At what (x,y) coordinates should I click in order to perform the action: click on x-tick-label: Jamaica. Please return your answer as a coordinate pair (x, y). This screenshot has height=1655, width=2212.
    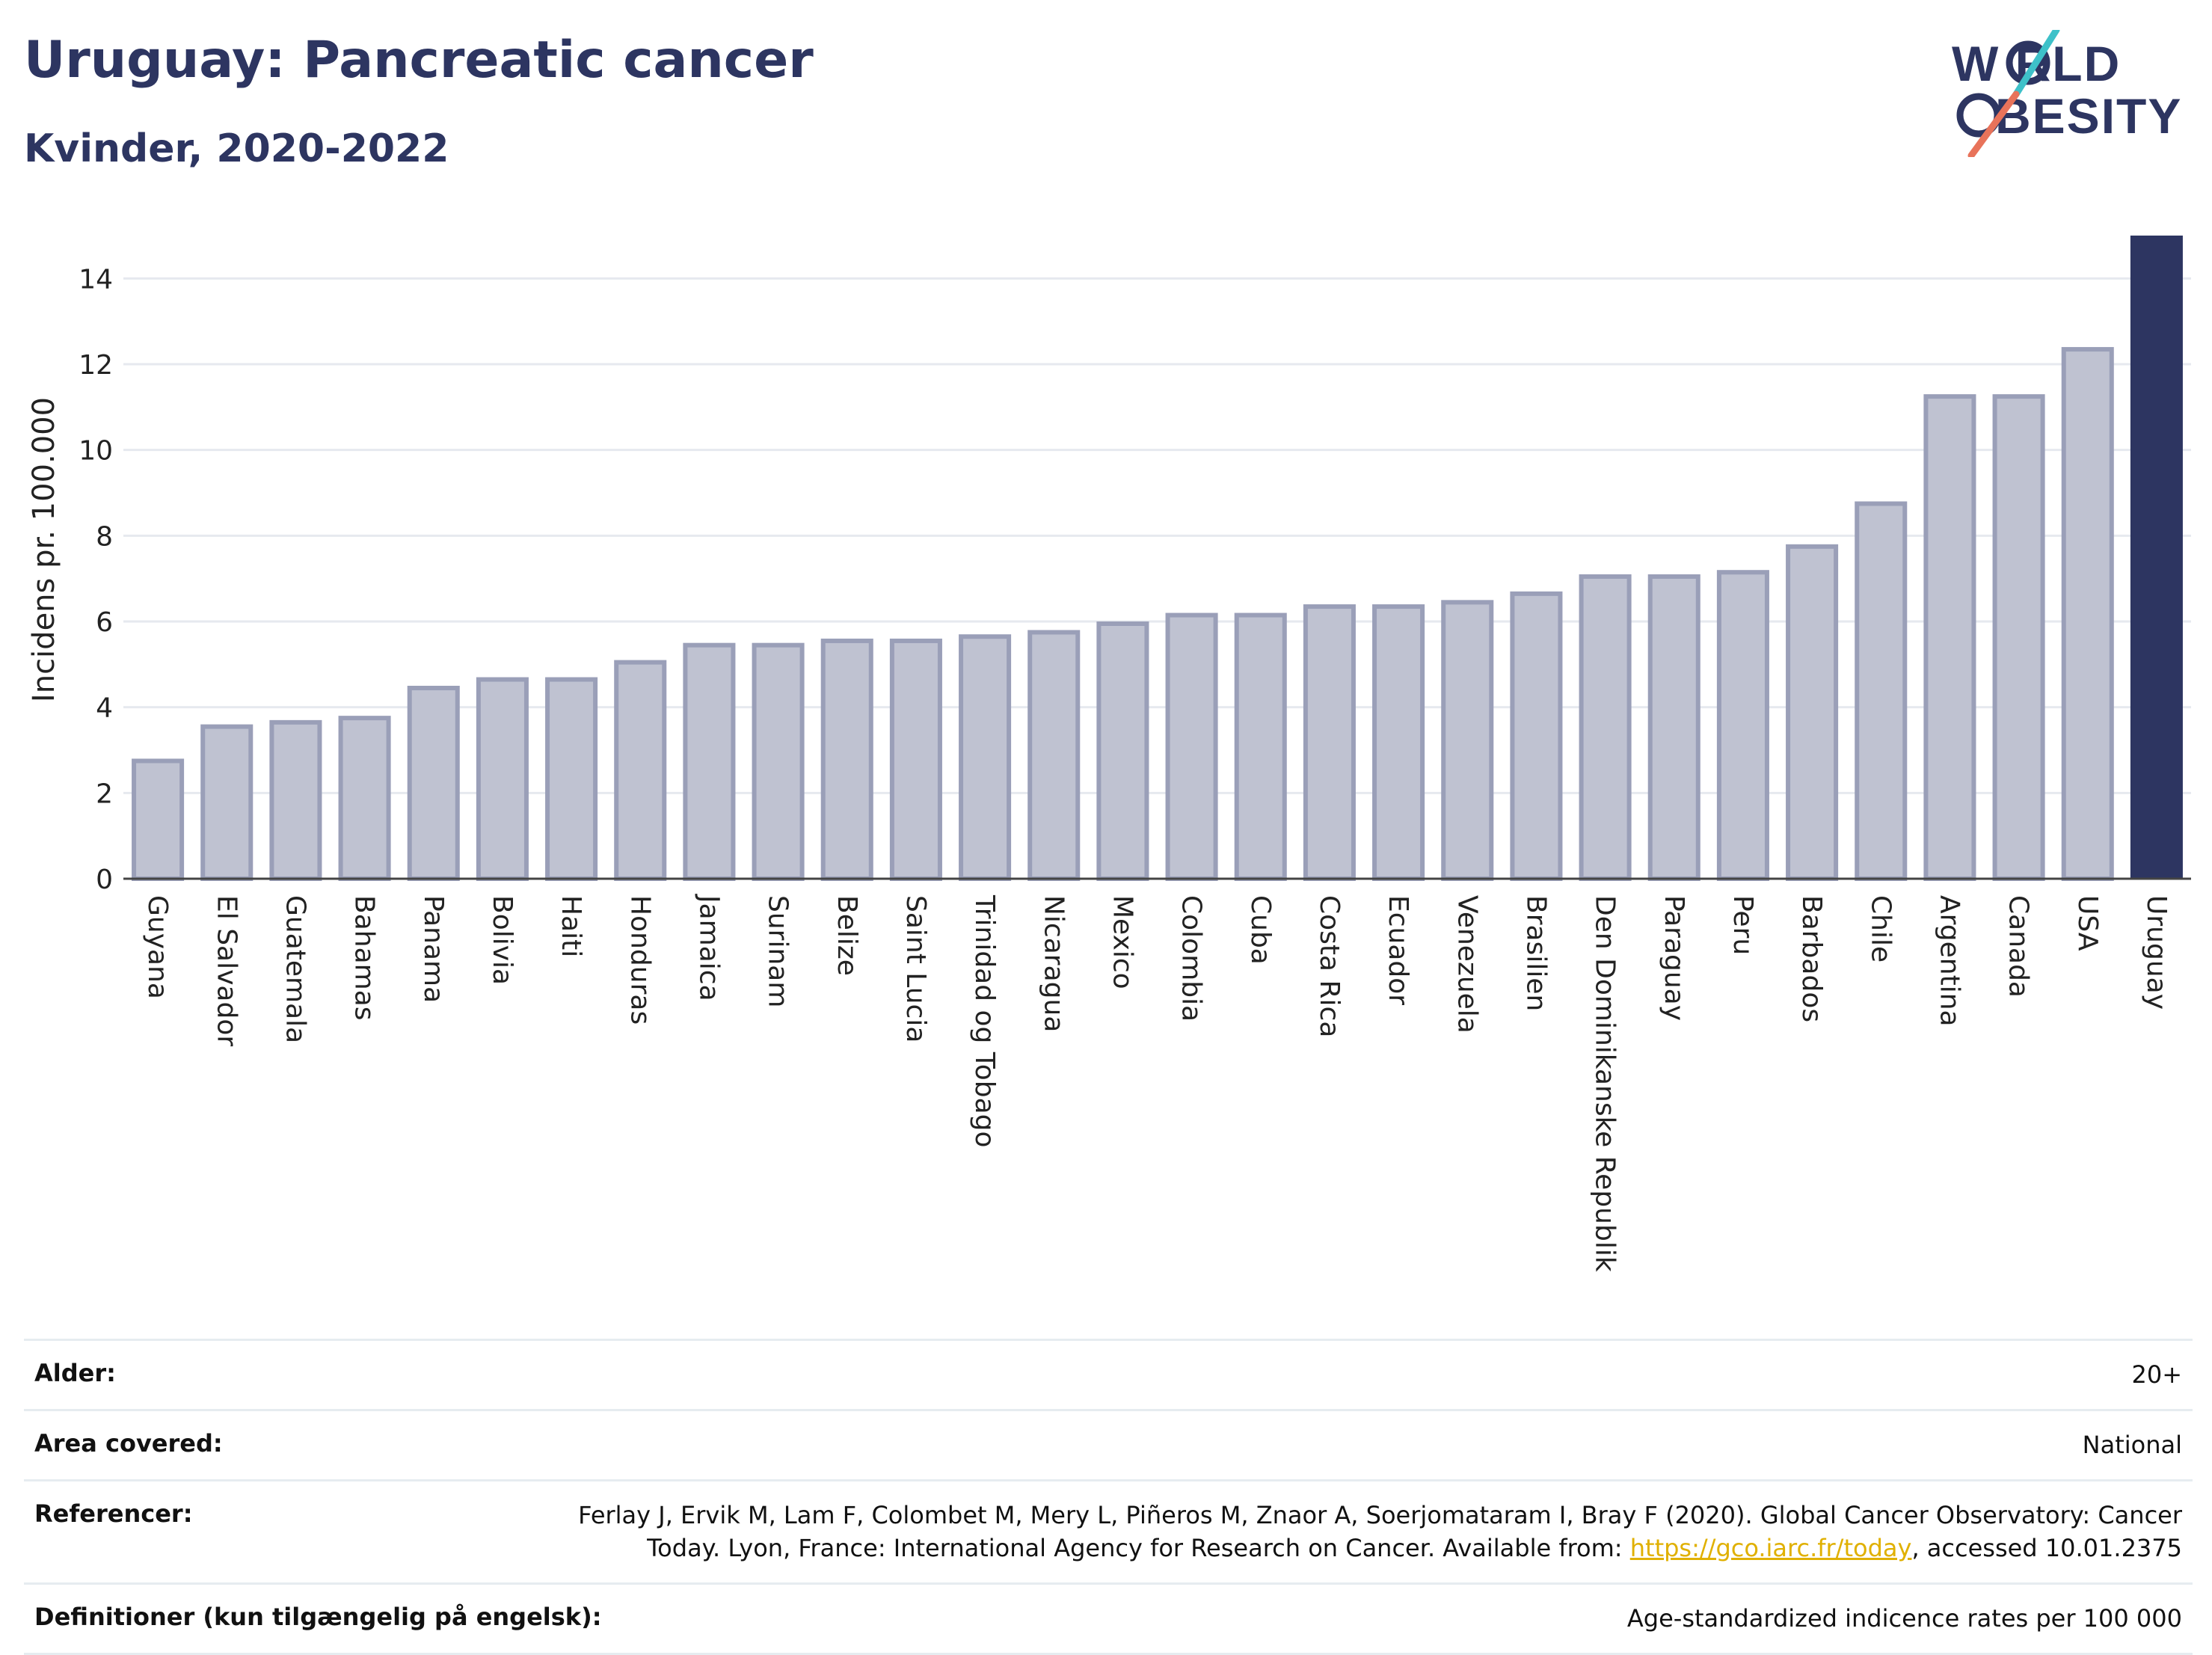
    Looking at the image, I should click on (708, 947).